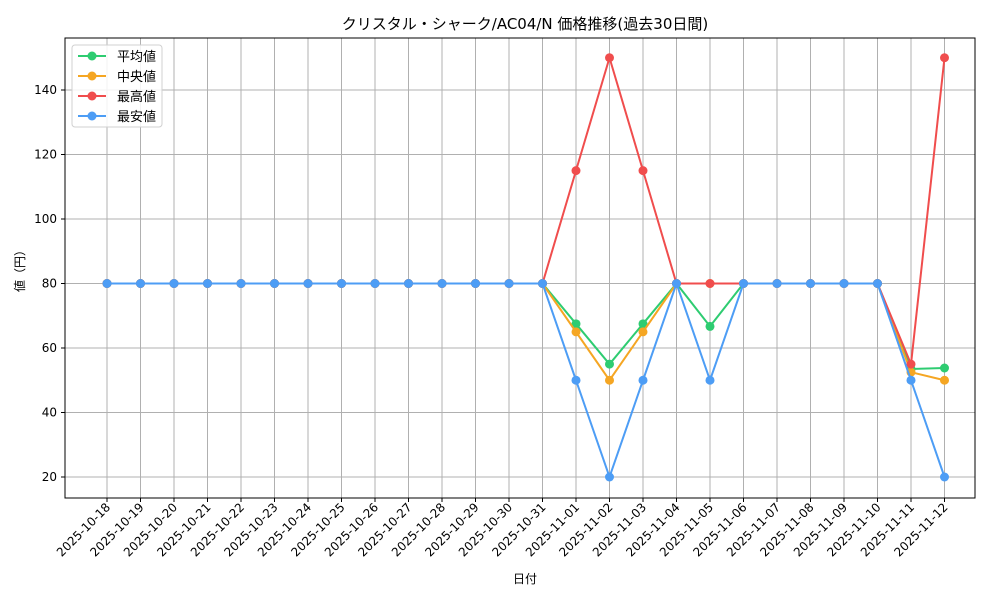  Describe the element at coordinates (45, 90) in the screenshot. I see `y-tick-label: 140` at that location.